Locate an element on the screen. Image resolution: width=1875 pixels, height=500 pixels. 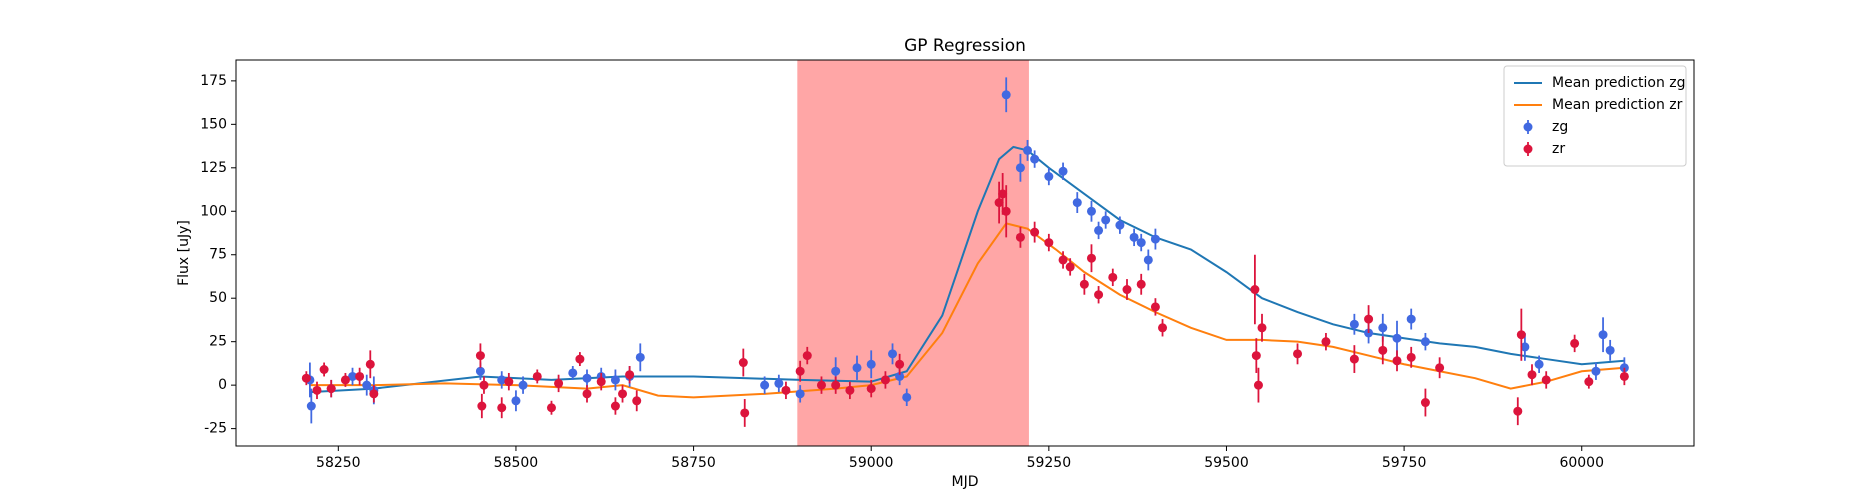
x-tick-label: 59000 is located at coordinates (871, 463).